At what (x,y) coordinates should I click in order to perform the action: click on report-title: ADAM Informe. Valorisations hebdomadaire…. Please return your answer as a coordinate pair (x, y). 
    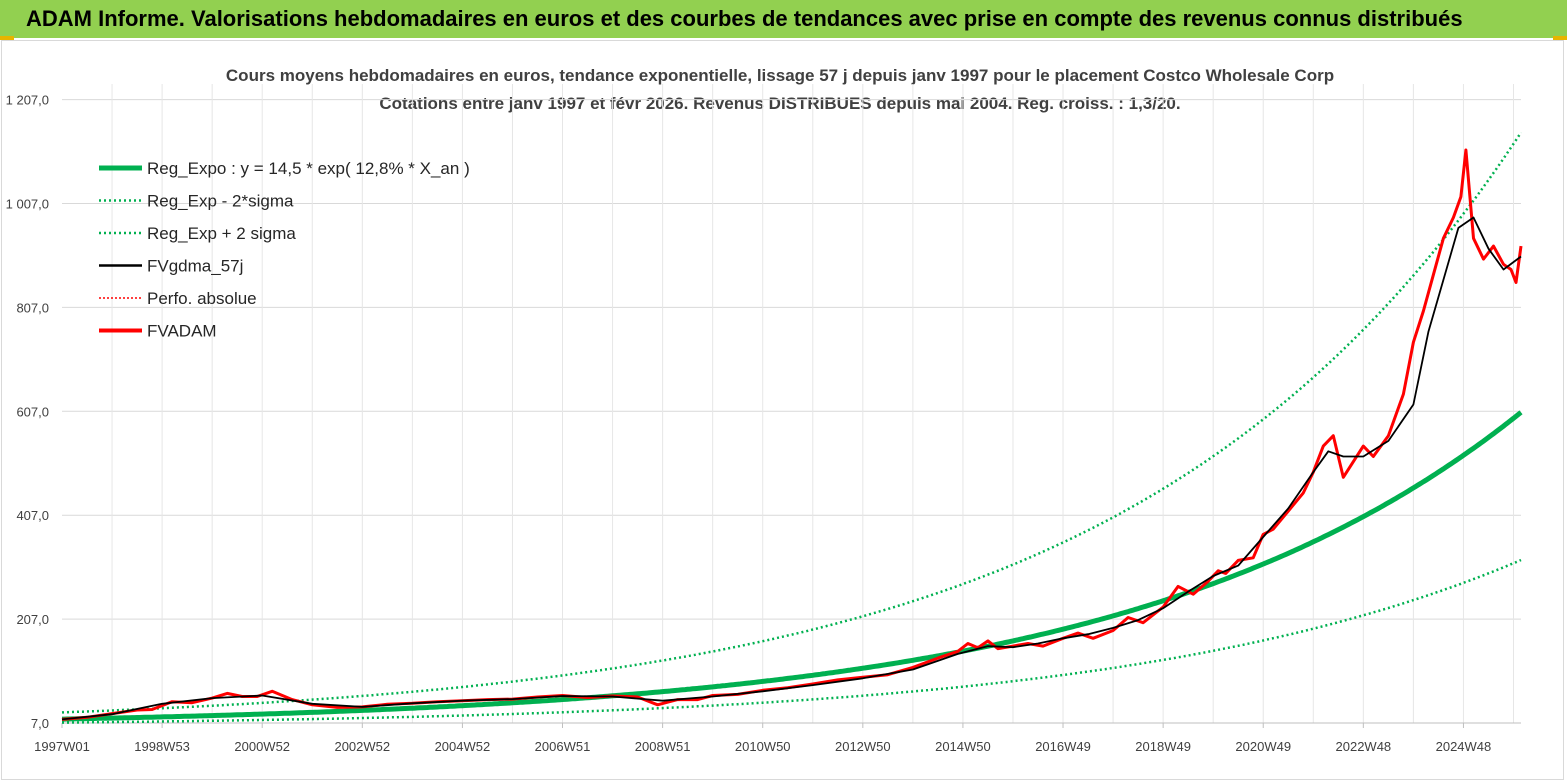
    Looking at the image, I should click on (744, 18).